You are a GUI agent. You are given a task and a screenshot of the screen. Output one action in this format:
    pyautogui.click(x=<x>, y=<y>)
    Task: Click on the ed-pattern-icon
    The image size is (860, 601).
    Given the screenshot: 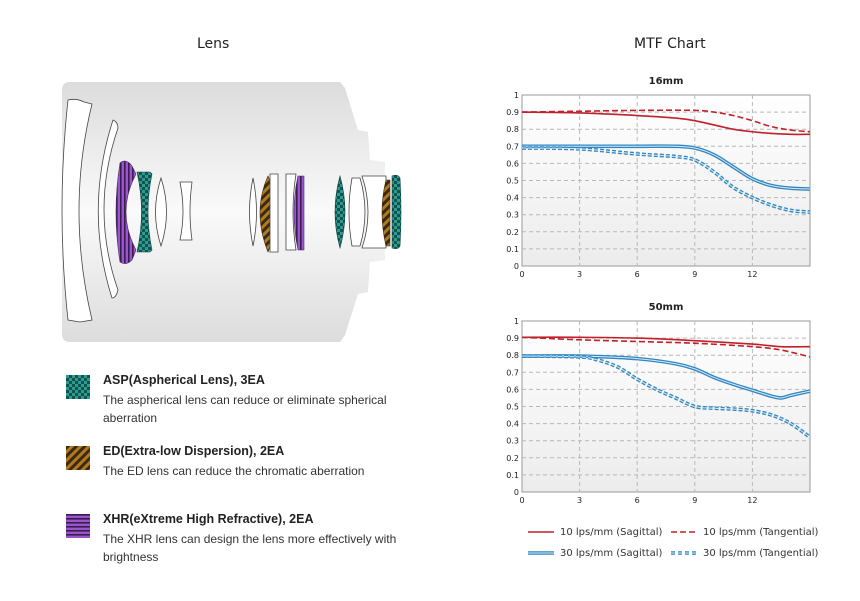 What is the action you would take?
    pyautogui.click(x=78, y=458)
    